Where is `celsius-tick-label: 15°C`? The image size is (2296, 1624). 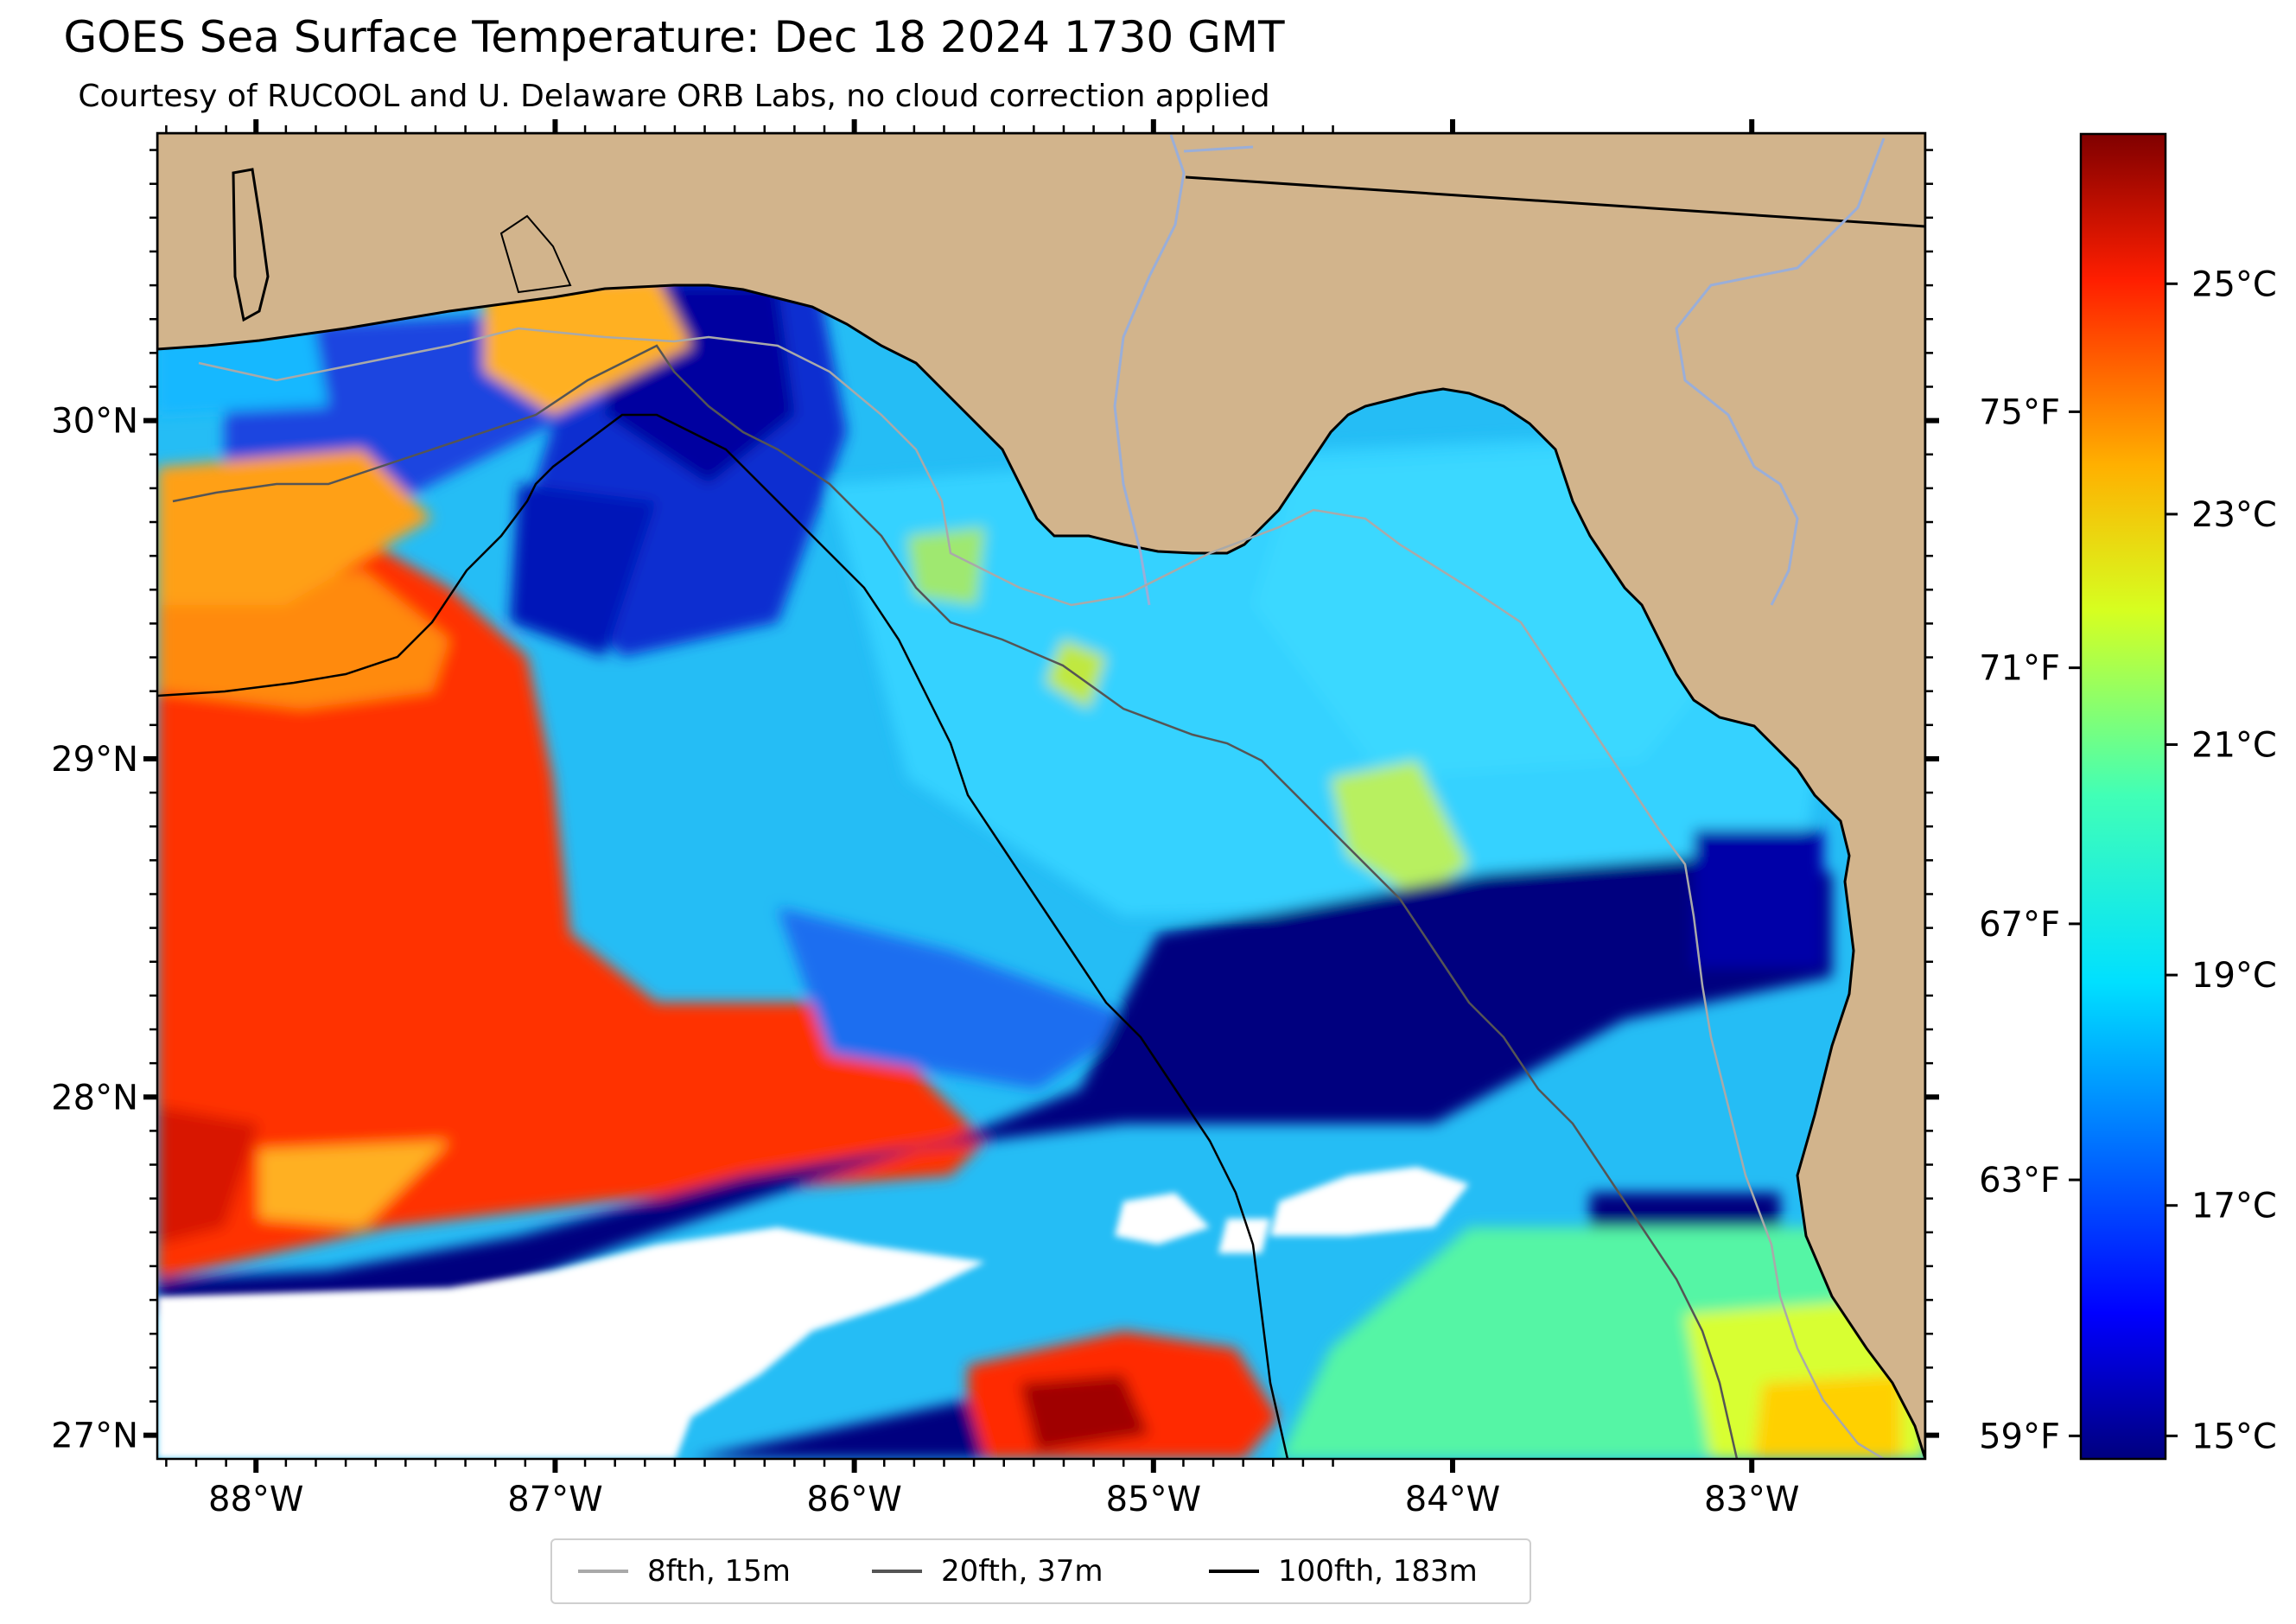 celsius-tick-label: 15°C is located at coordinates (2234, 1436).